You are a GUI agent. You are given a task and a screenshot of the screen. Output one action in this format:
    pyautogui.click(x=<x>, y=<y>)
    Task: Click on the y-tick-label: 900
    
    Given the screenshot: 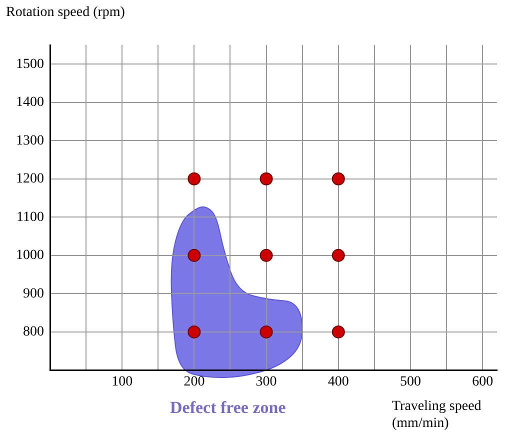 What is the action you would take?
    pyautogui.click(x=33, y=294)
    